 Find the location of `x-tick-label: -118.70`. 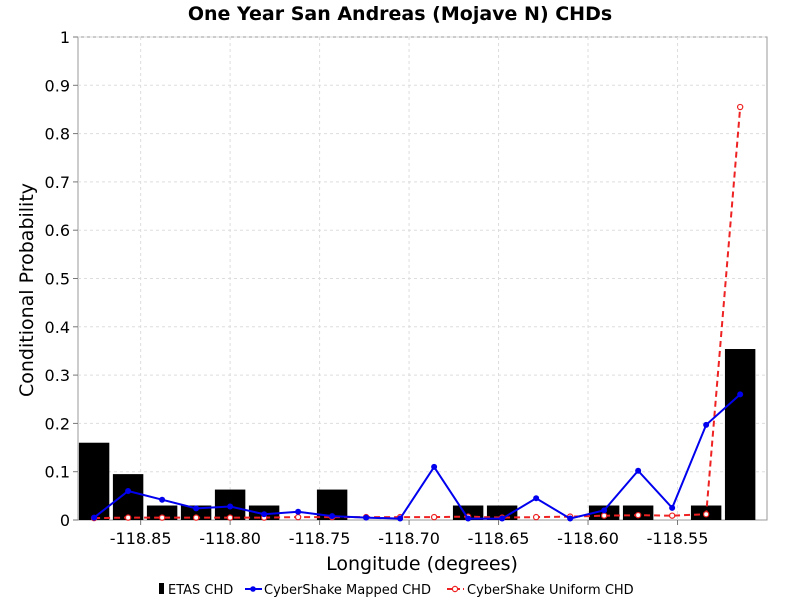

x-tick-label: -118.70 is located at coordinates (409, 538).